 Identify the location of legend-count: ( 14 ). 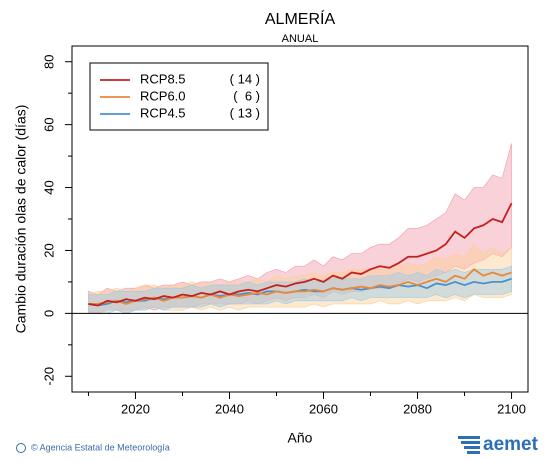
(245, 78).